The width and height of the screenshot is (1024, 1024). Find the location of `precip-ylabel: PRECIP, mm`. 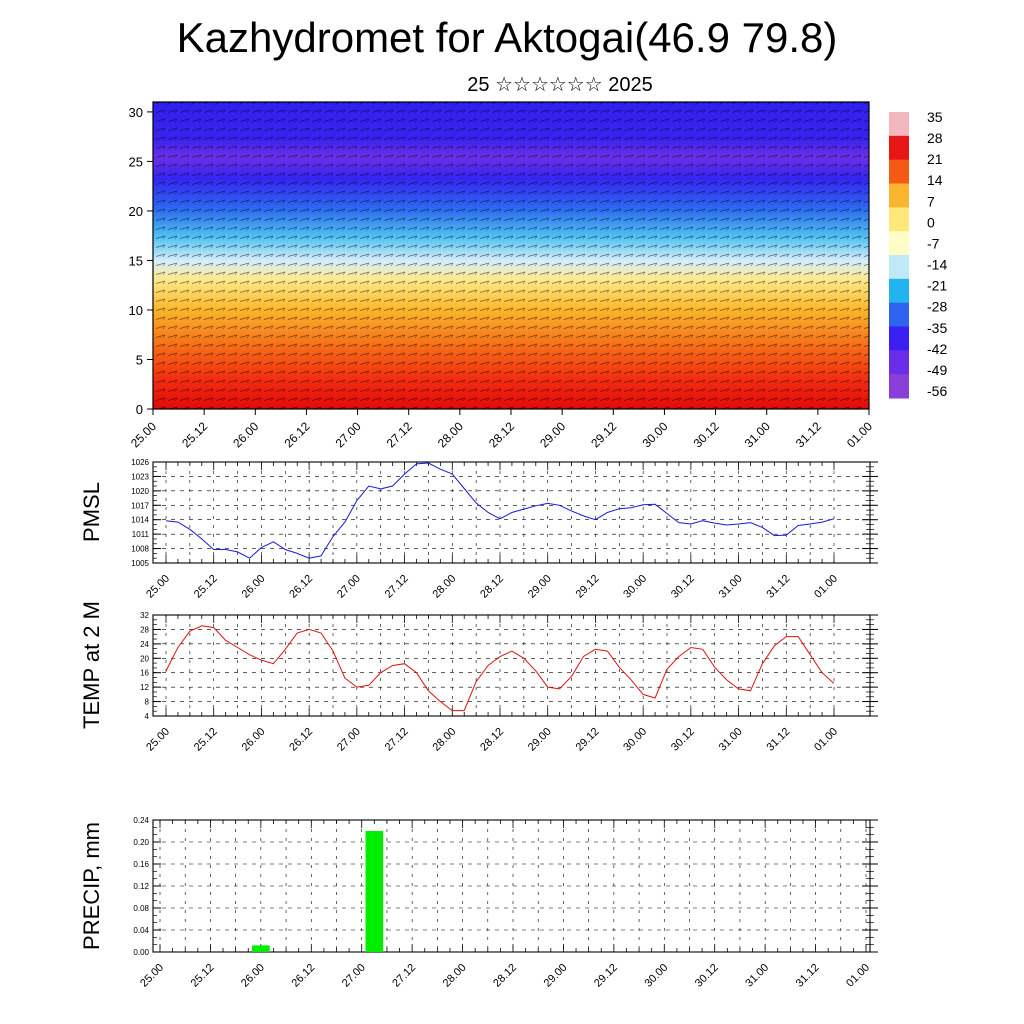

precip-ylabel: PRECIP, mm is located at coordinates (91, 886).